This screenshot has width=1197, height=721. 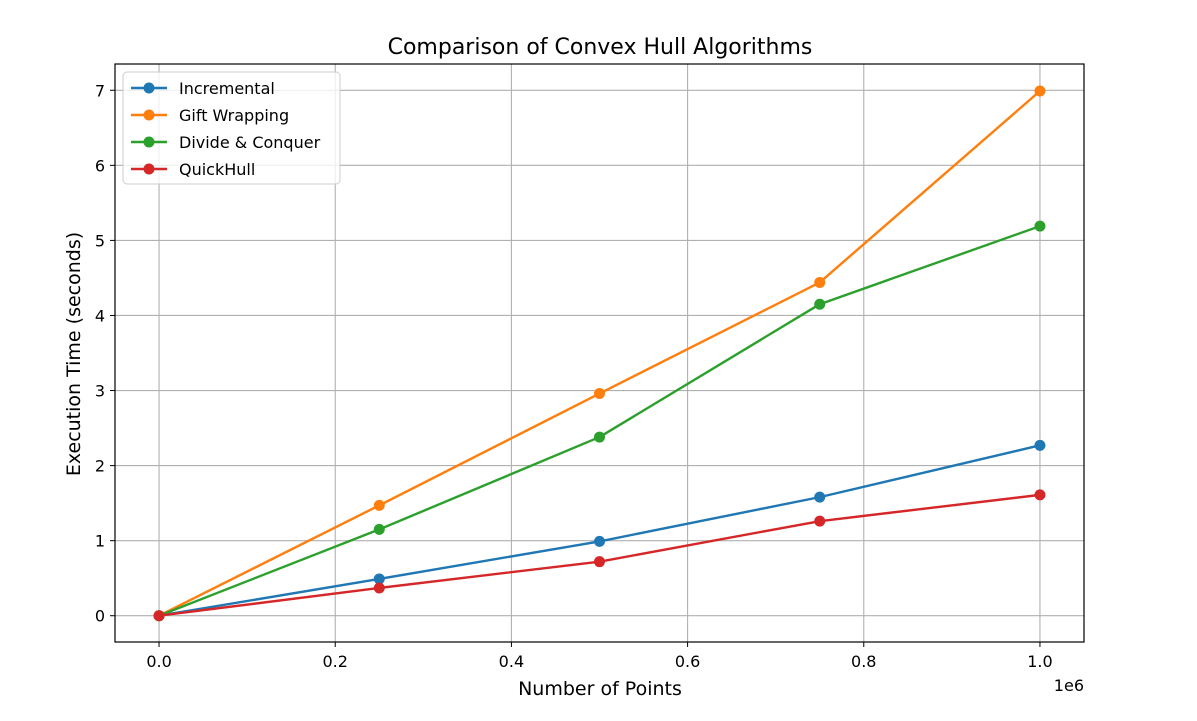 I want to click on legend-label: Divide & Conquer, so click(x=250, y=142).